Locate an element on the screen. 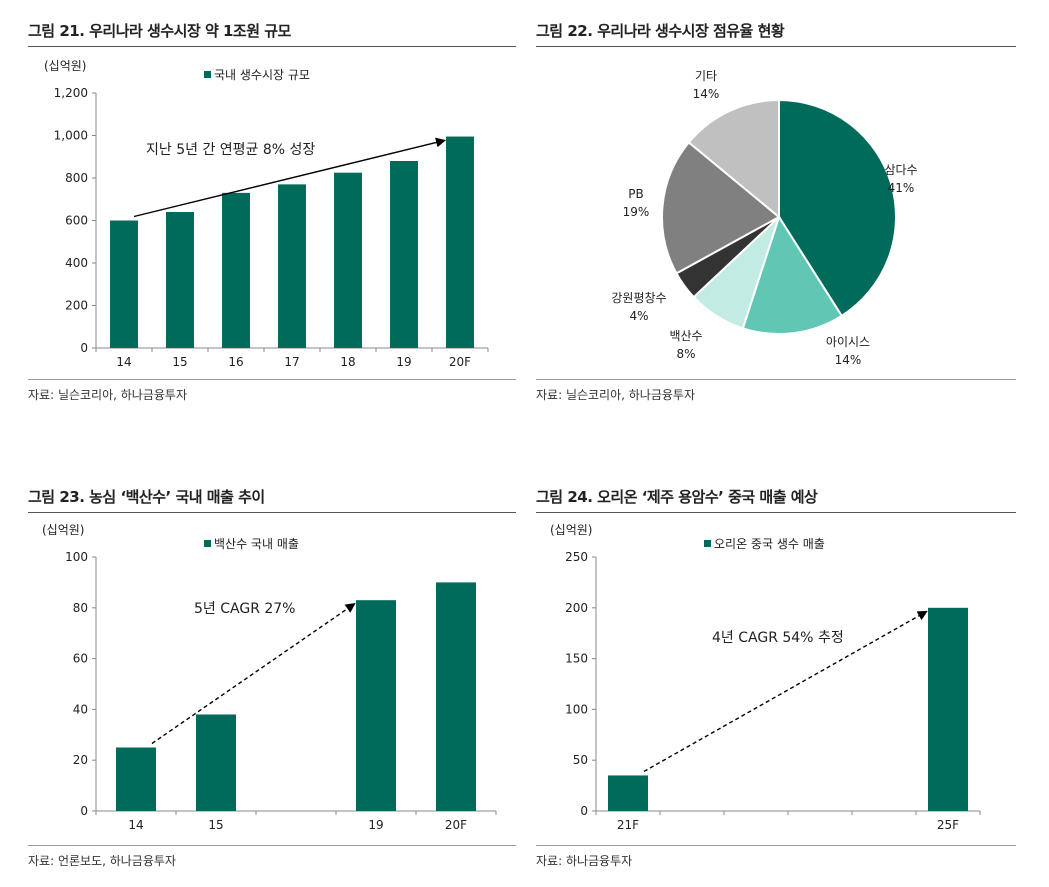  x-tick-label: 21F is located at coordinates (628, 825).